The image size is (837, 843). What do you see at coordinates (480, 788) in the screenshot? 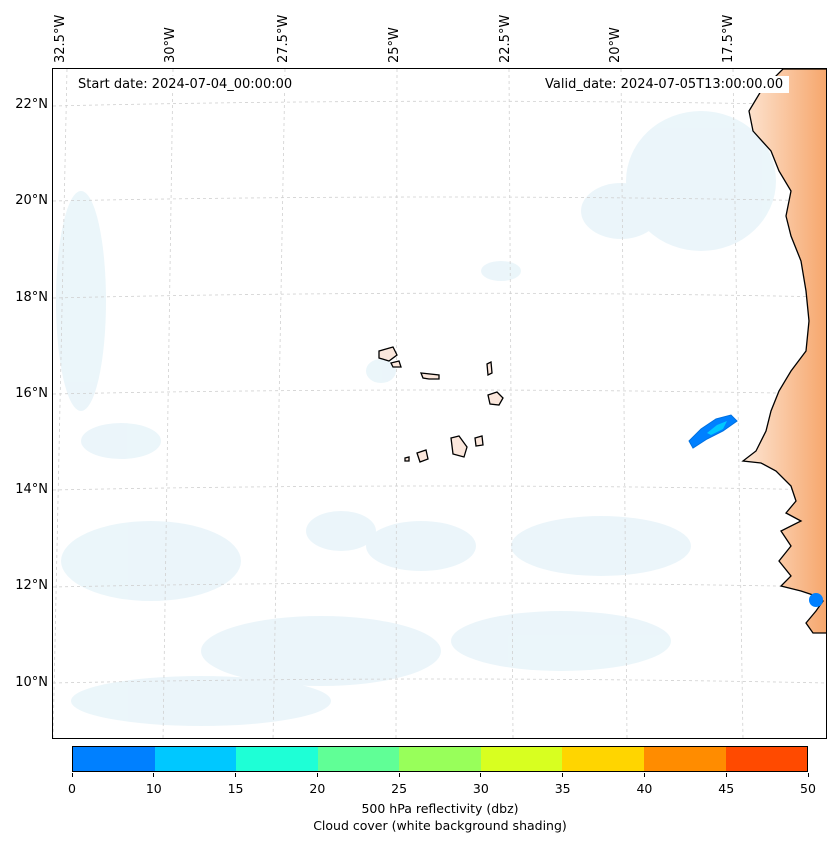
I see `colorbar-tick-label: 30` at bounding box center [480, 788].